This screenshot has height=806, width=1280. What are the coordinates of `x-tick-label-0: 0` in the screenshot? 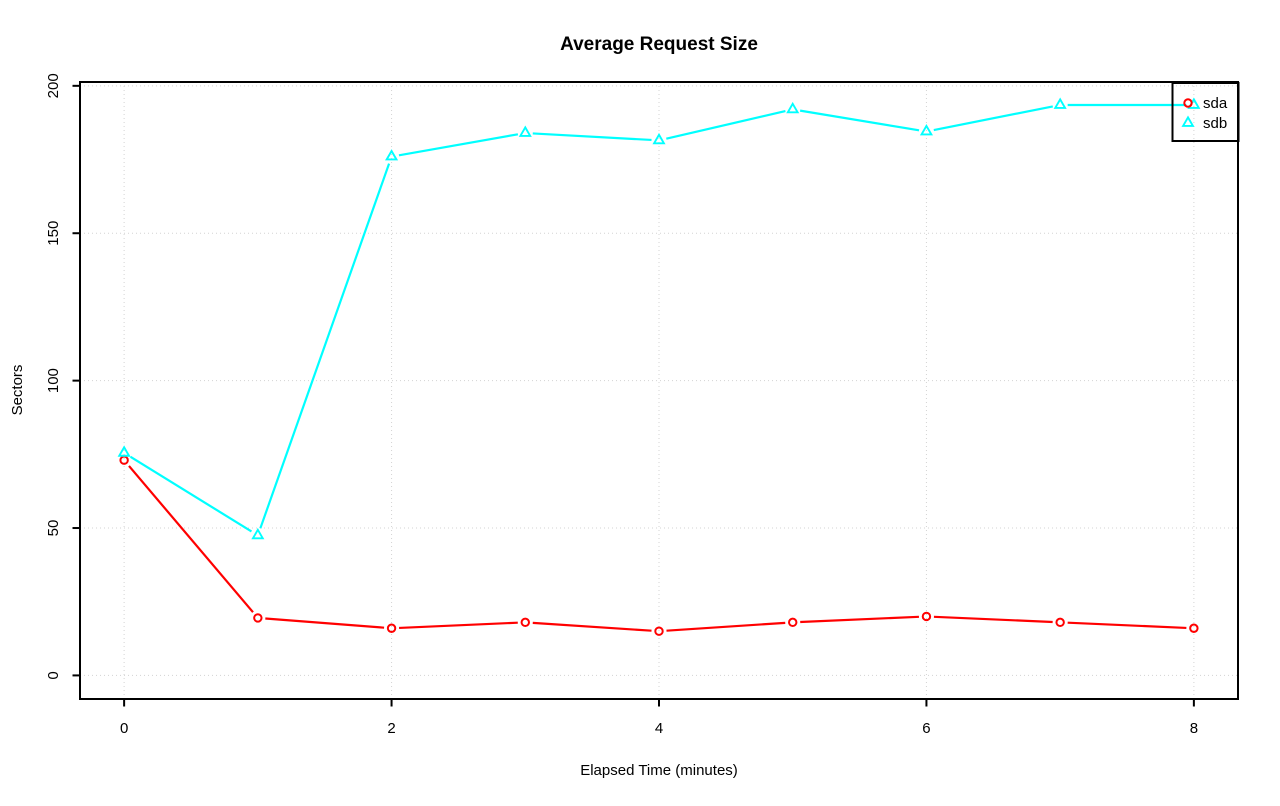 It's located at (124, 728).